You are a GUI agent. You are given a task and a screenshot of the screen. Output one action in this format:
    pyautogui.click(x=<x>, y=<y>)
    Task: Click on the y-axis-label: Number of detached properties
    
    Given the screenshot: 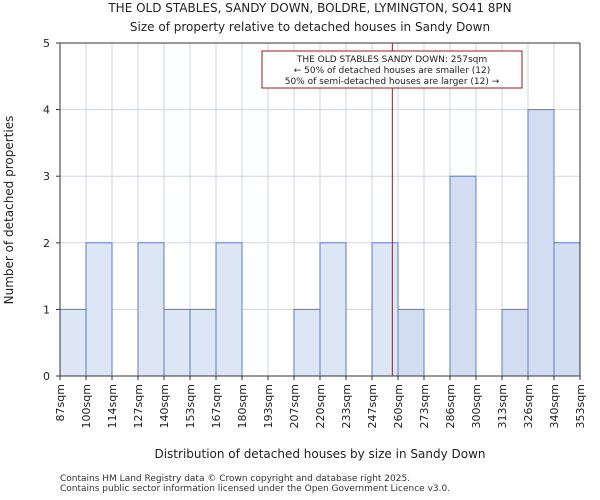 What is the action you would take?
    pyautogui.click(x=9, y=210)
    